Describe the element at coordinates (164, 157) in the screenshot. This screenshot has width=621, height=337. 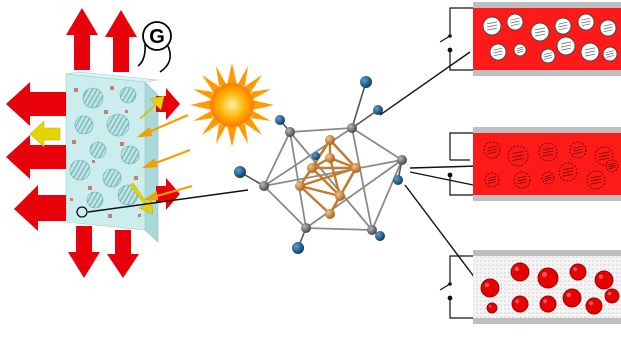
I see `incident-rays` at that location.